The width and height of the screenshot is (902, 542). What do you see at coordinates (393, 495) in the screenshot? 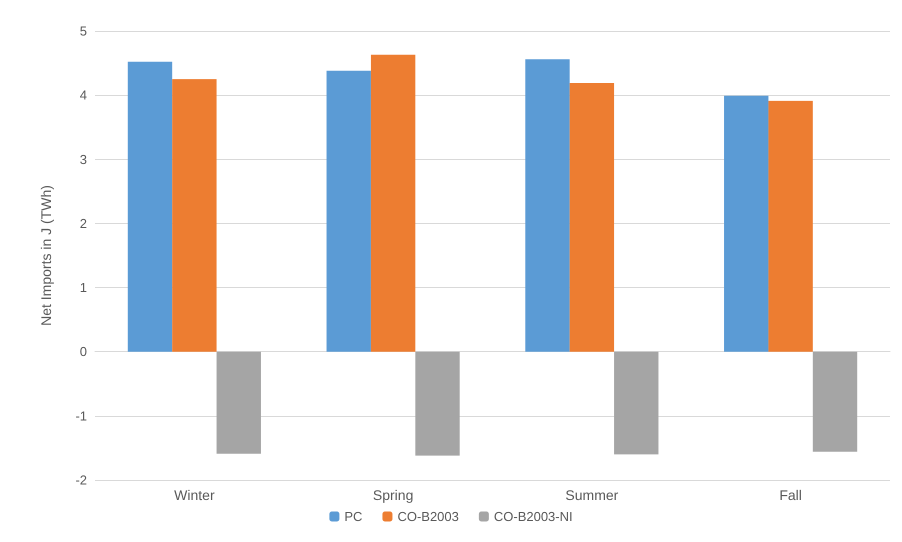
I see `x-tick-label: Spring` at bounding box center [393, 495].